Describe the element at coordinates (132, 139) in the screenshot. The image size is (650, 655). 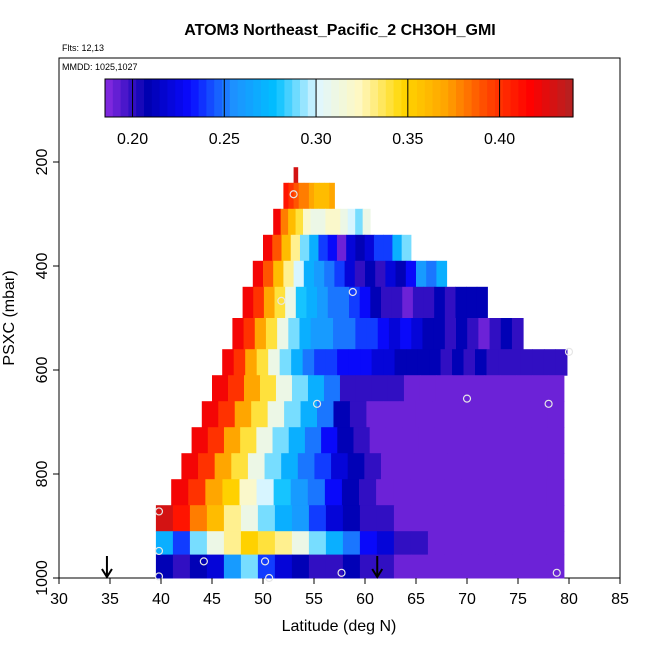
I see `colorbar-tick-label: 0.20` at that location.